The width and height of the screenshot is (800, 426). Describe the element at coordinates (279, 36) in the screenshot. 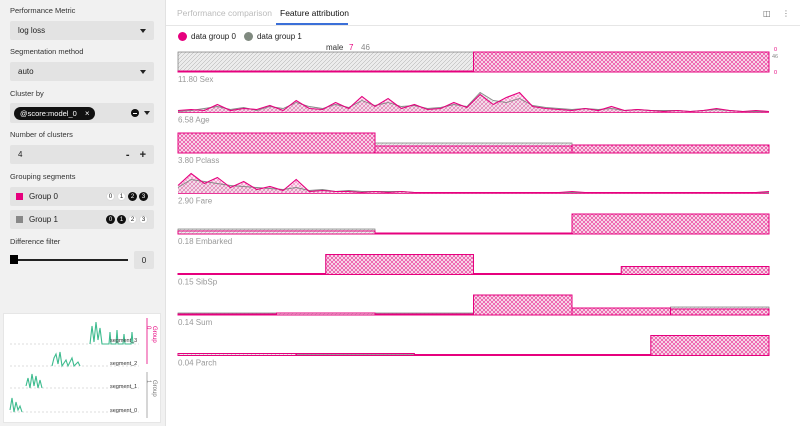

I see `legend-label: data group 1` at that location.